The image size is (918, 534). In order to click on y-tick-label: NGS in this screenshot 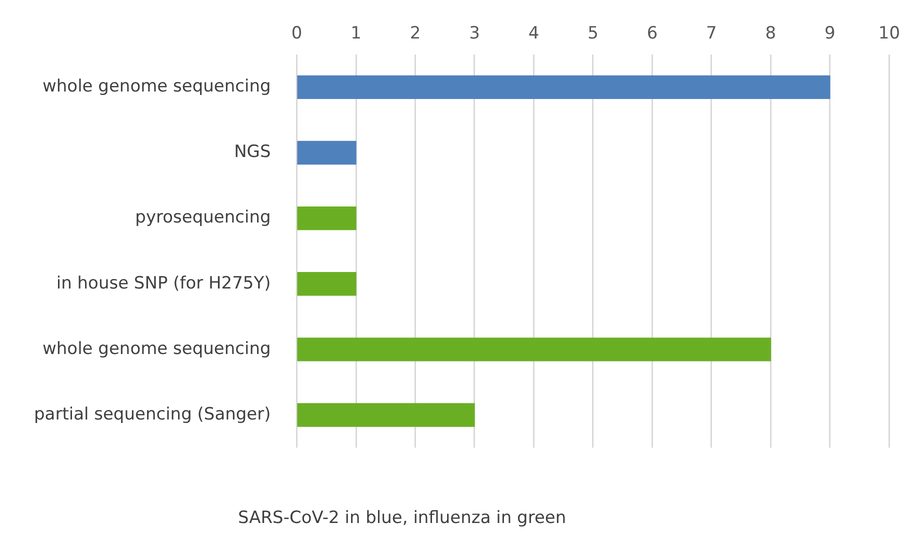, I will do `click(252, 152)`.